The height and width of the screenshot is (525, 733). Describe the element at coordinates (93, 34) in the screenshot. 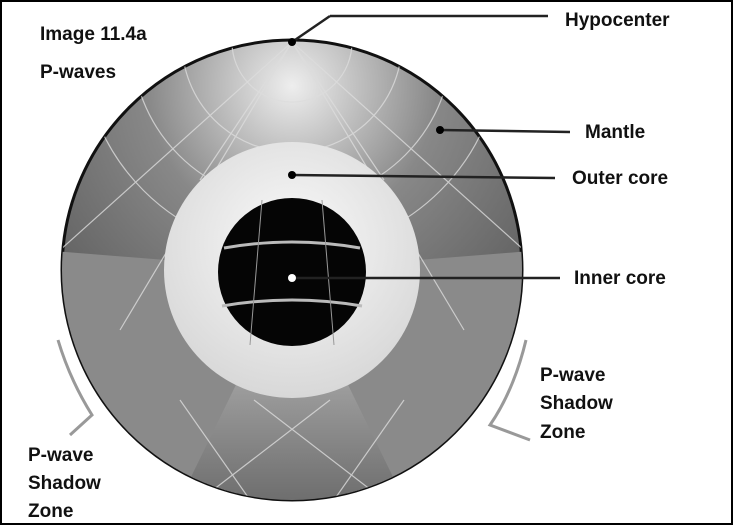

I see `title: Image 11.4a` at that location.